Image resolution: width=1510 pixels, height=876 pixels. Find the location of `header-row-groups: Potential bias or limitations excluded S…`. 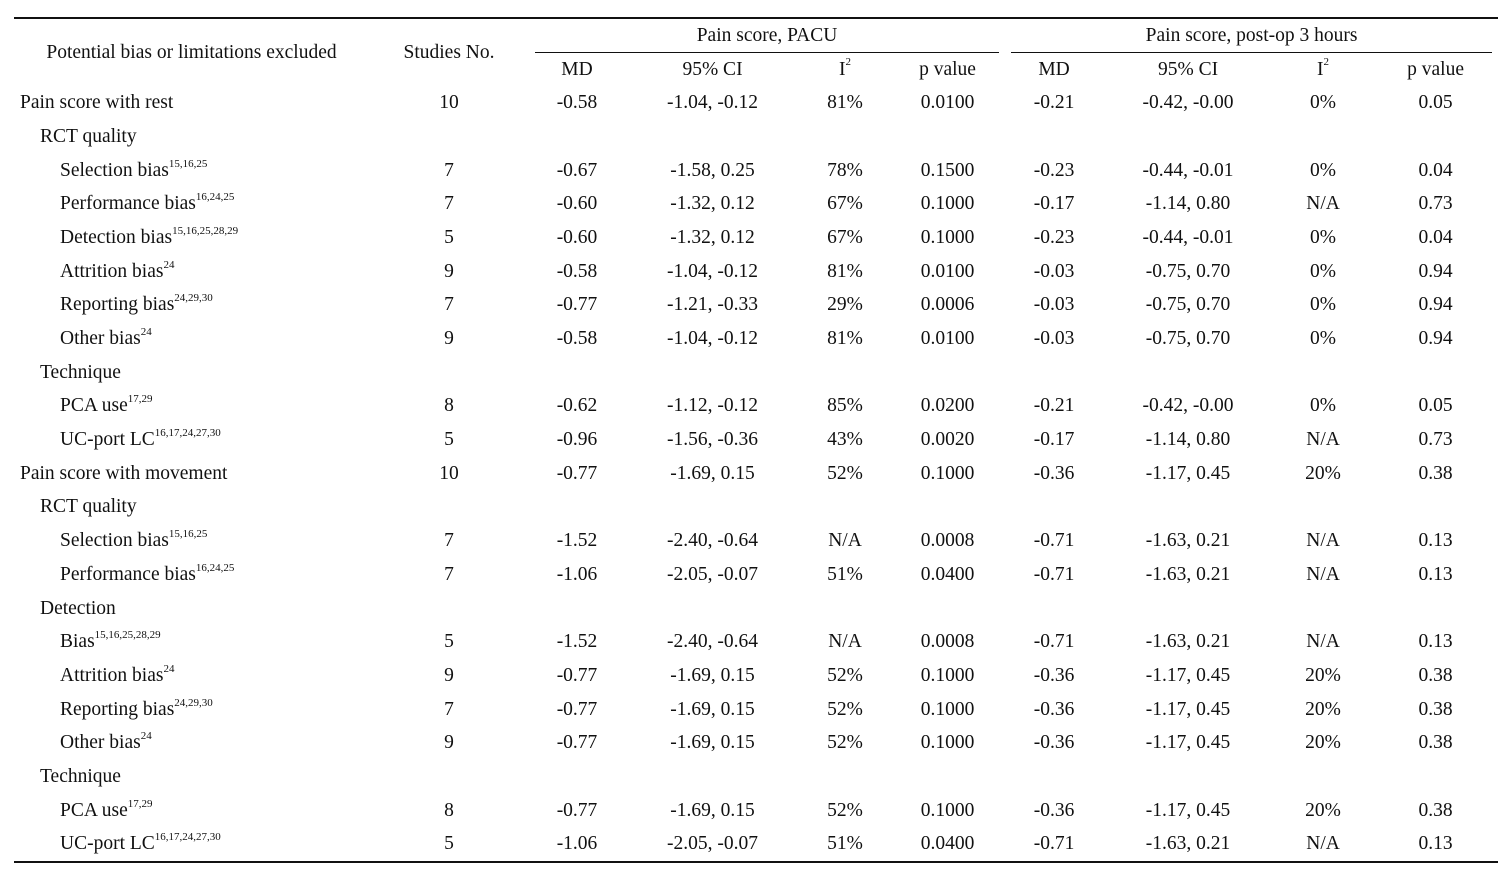

header-row-groups: Potential bias or limitations excluded S… is located at coordinates (756, 51).